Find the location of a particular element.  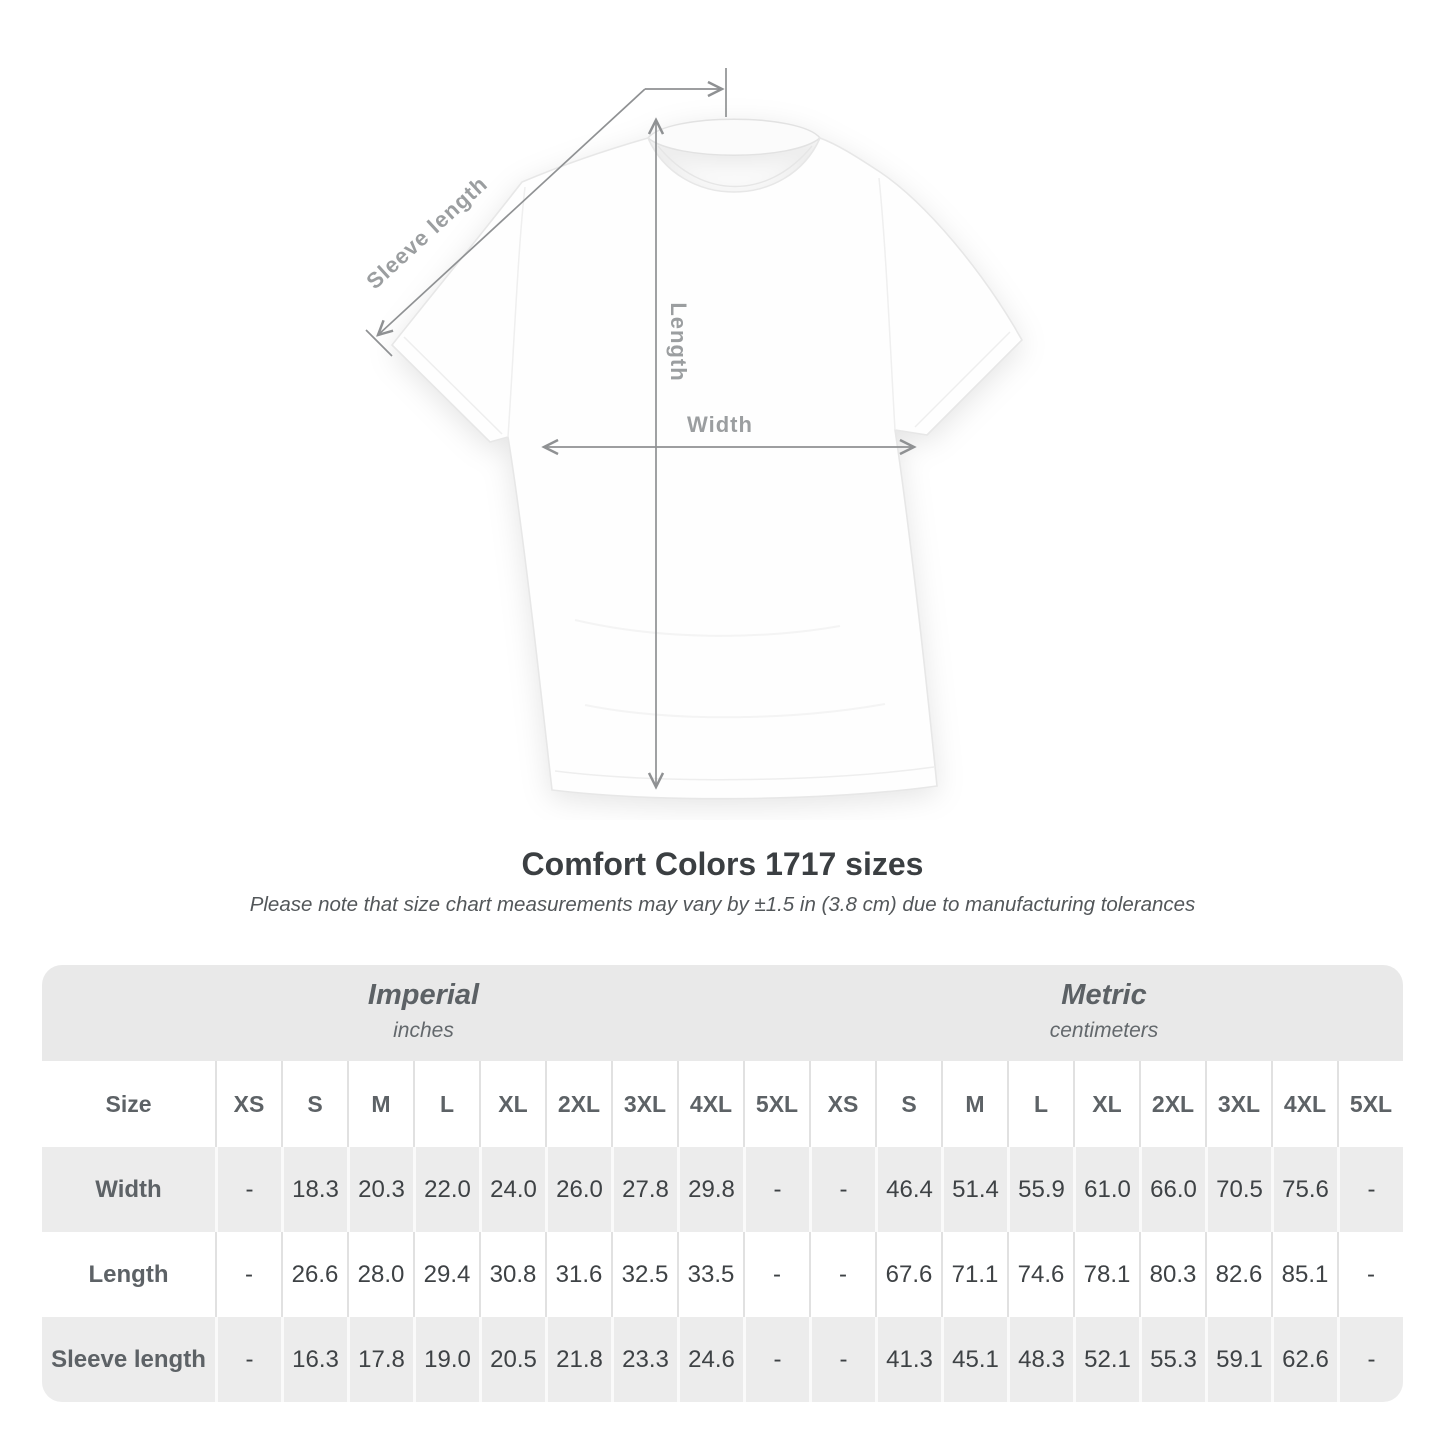

size-header-imperial-2xl: 2XL is located at coordinates (578, 1104).